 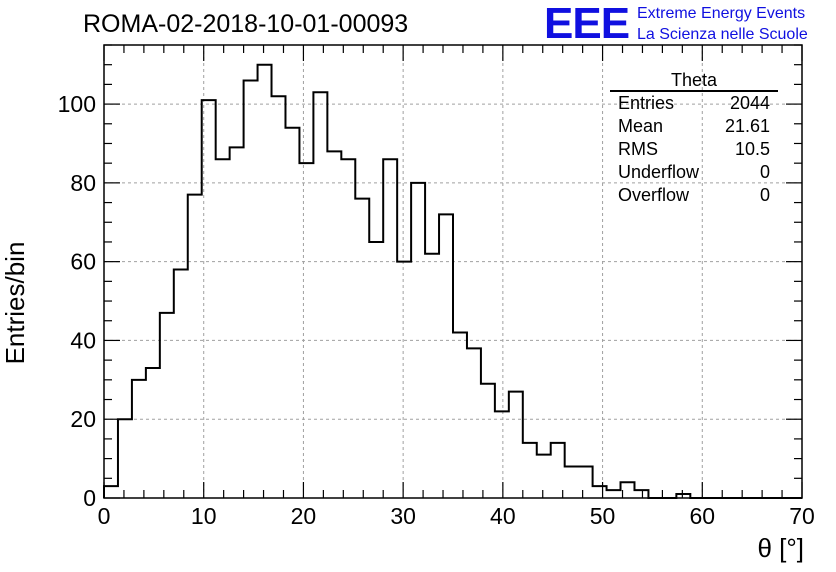 What do you see at coordinates (603, 516) in the screenshot?
I see `x-tick-label: 50` at bounding box center [603, 516].